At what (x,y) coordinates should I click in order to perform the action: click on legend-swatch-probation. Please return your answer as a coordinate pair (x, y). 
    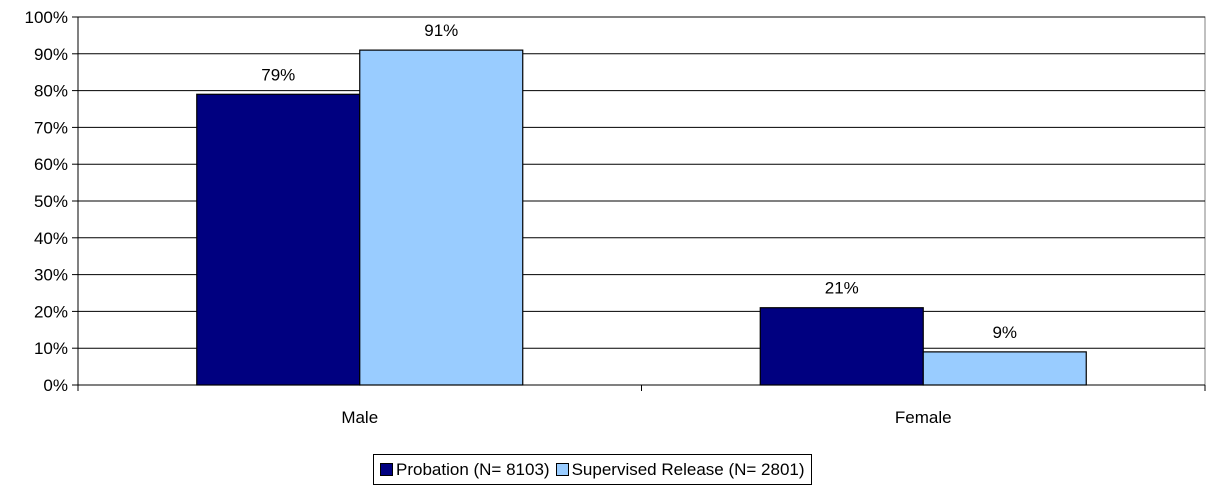
    Looking at the image, I should click on (386, 469).